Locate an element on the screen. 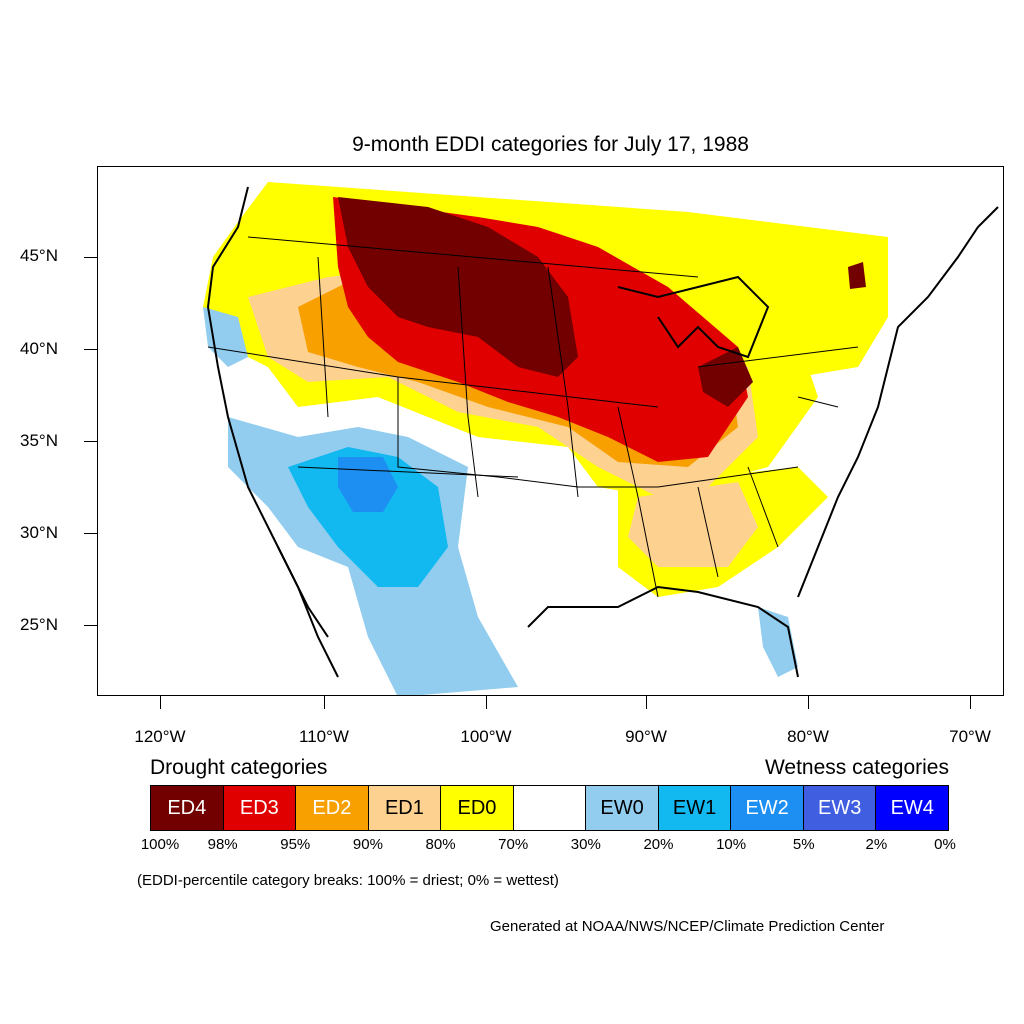 The width and height of the screenshot is (1024, 1024). ed4-ne is located at coordinates (857, 275).